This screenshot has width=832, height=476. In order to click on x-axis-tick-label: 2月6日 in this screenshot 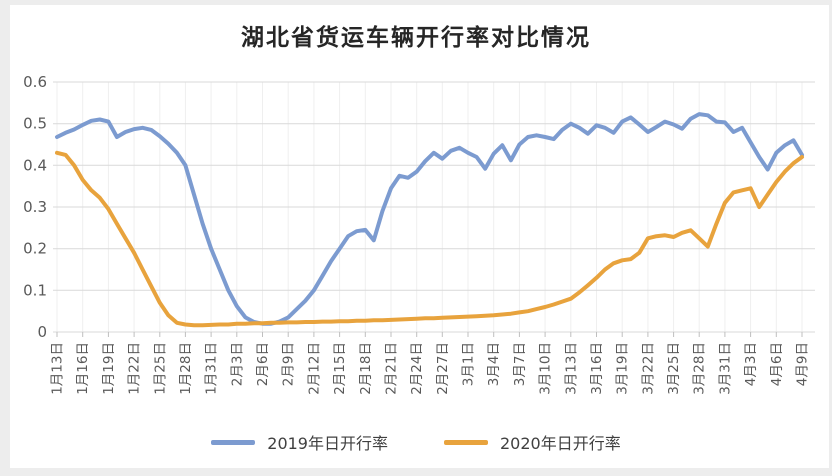, I will do `click(263, 364)`.